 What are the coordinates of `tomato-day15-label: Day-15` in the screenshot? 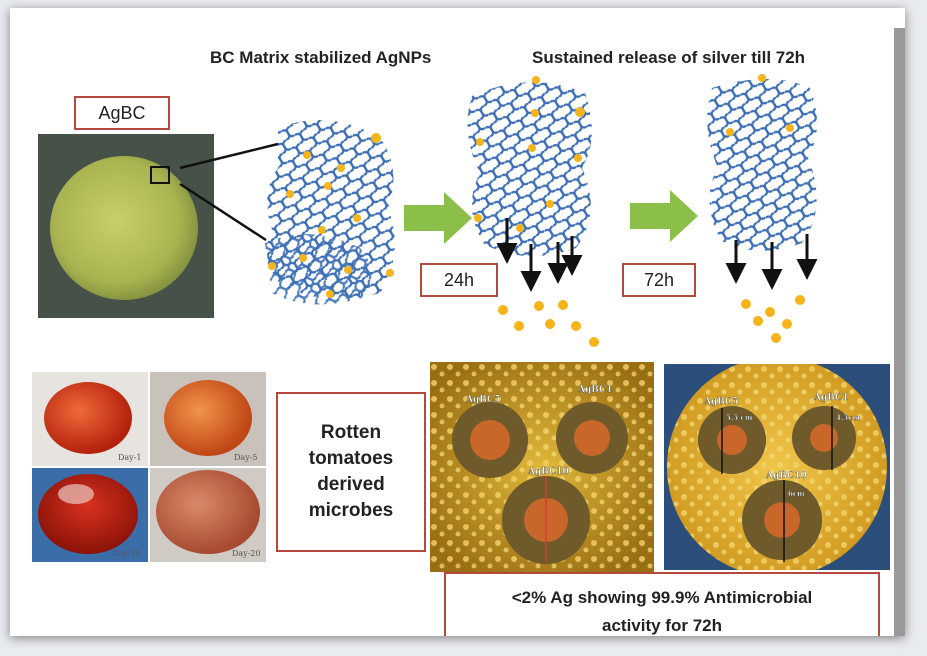 It's located at (126, 553).